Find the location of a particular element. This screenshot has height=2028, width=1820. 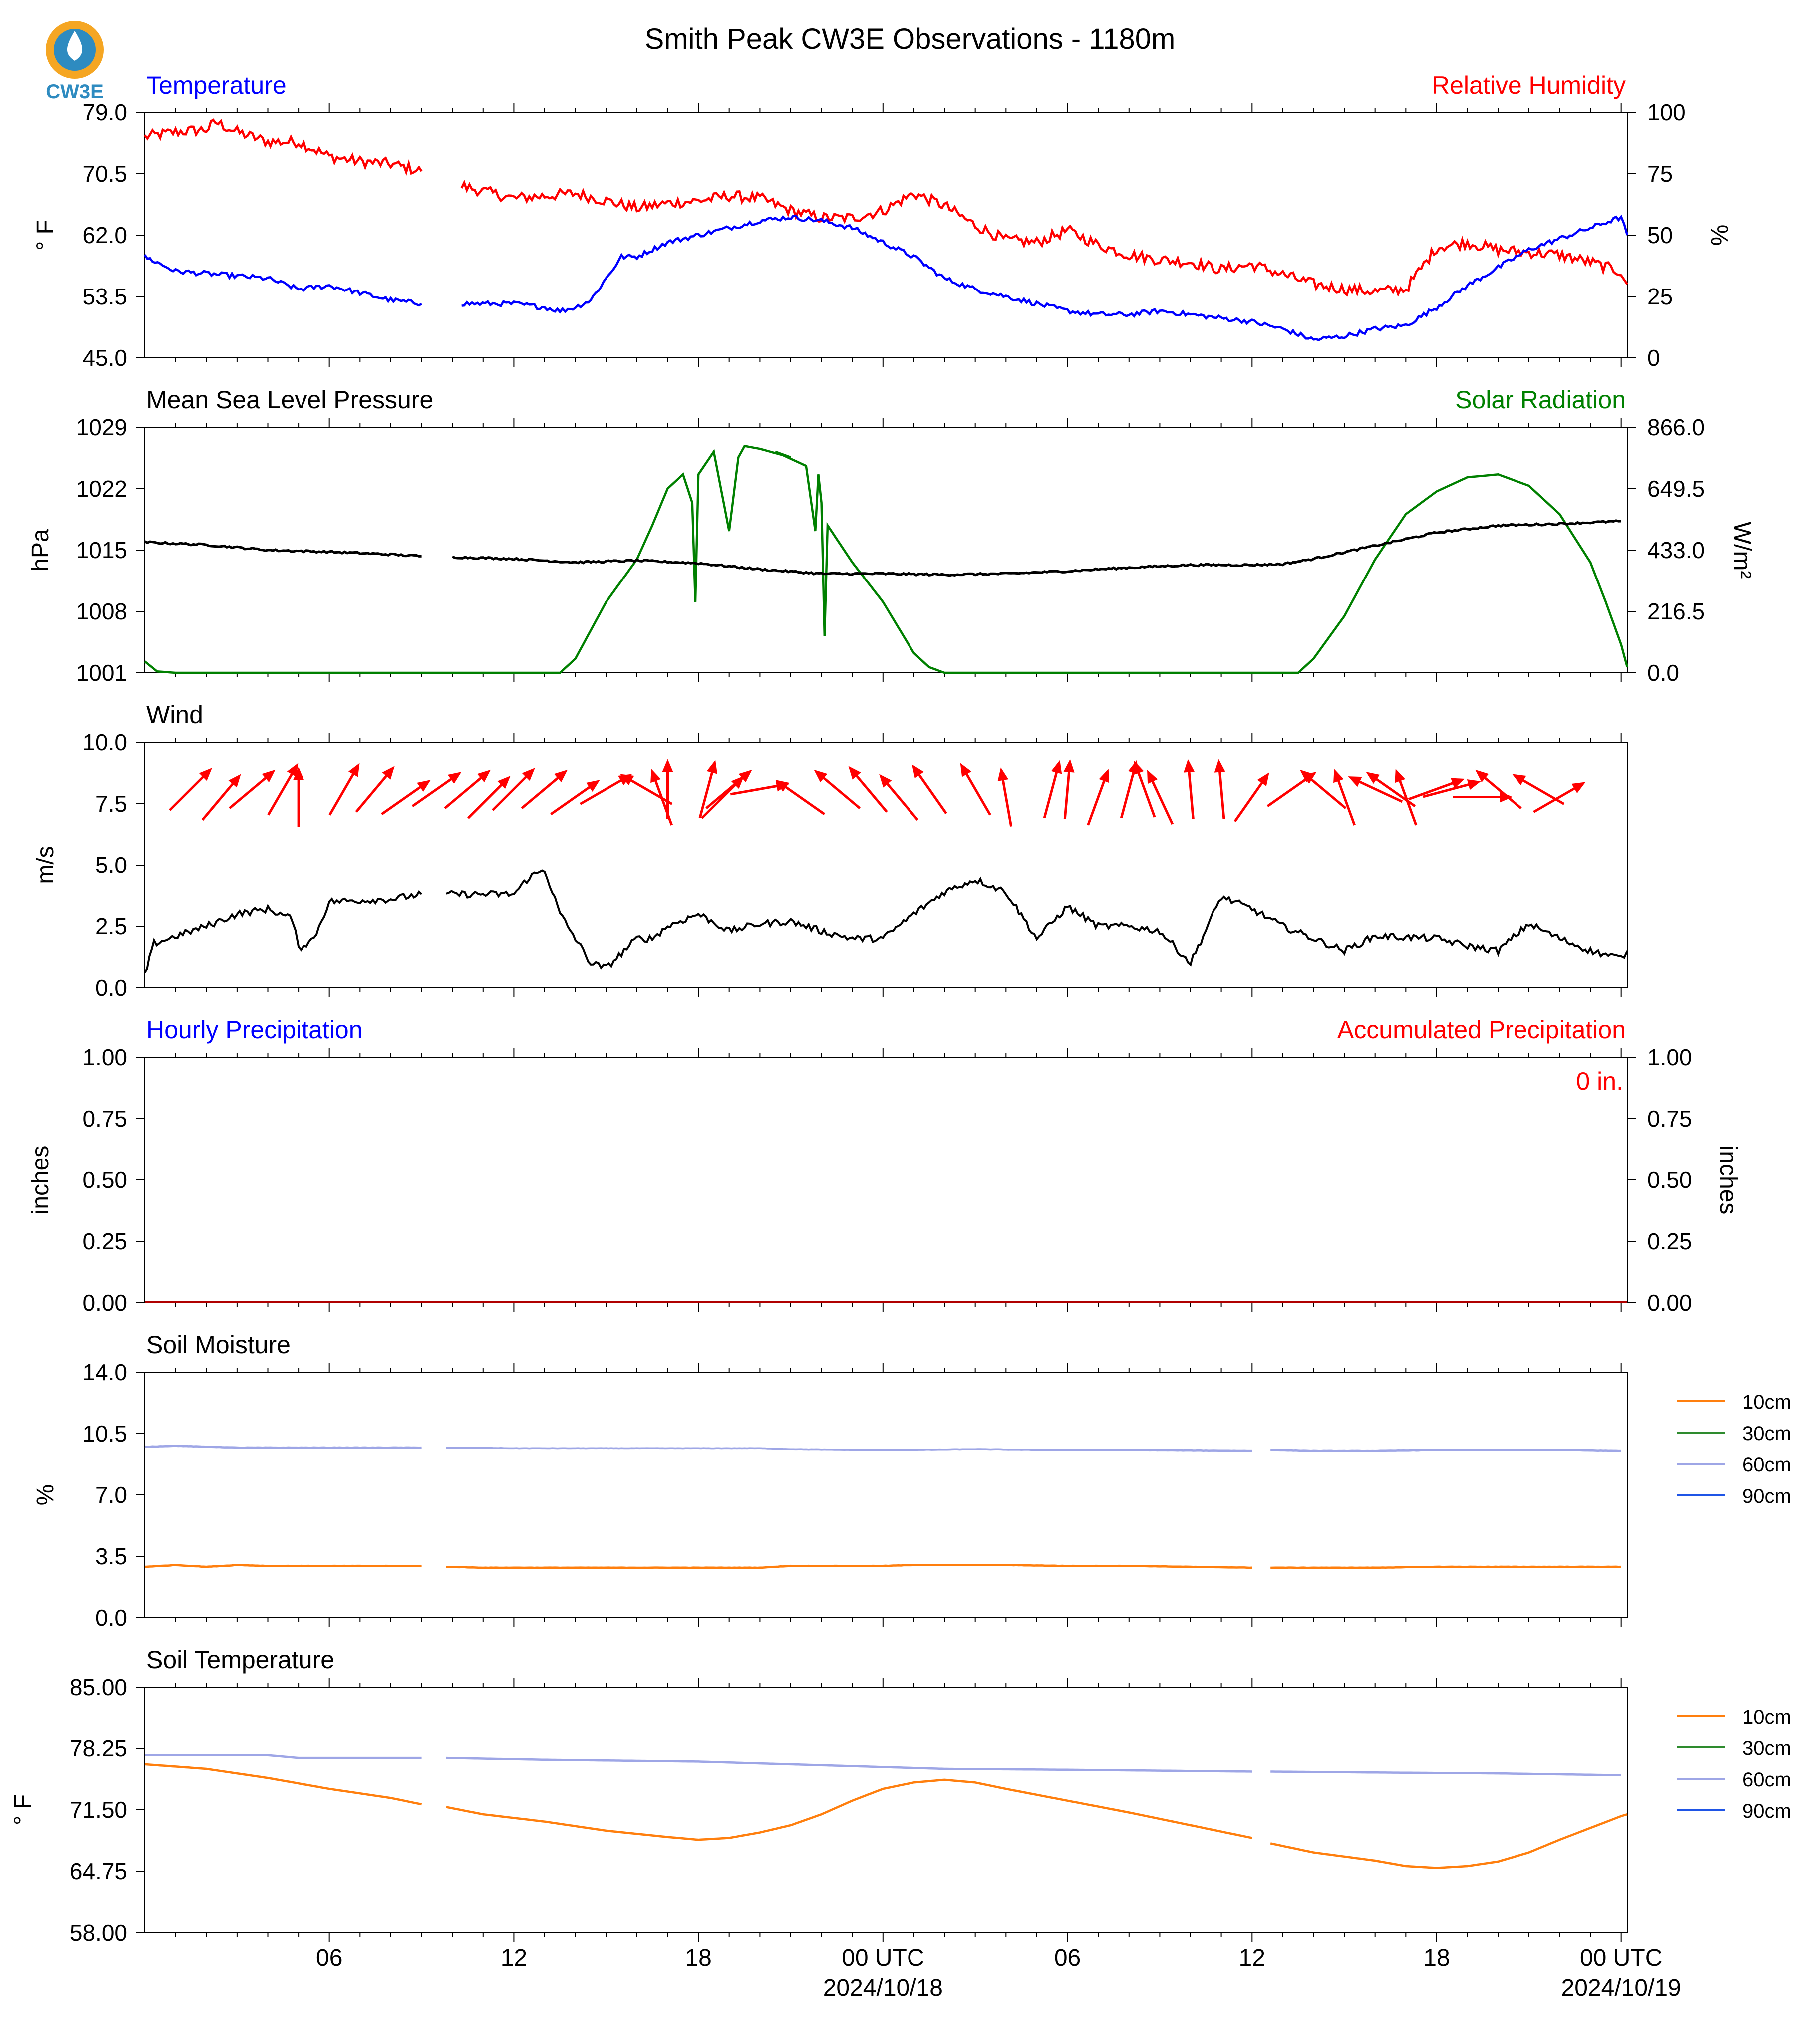

soil-temp-tick: 85.00 is located at coordinates (98, 1687).